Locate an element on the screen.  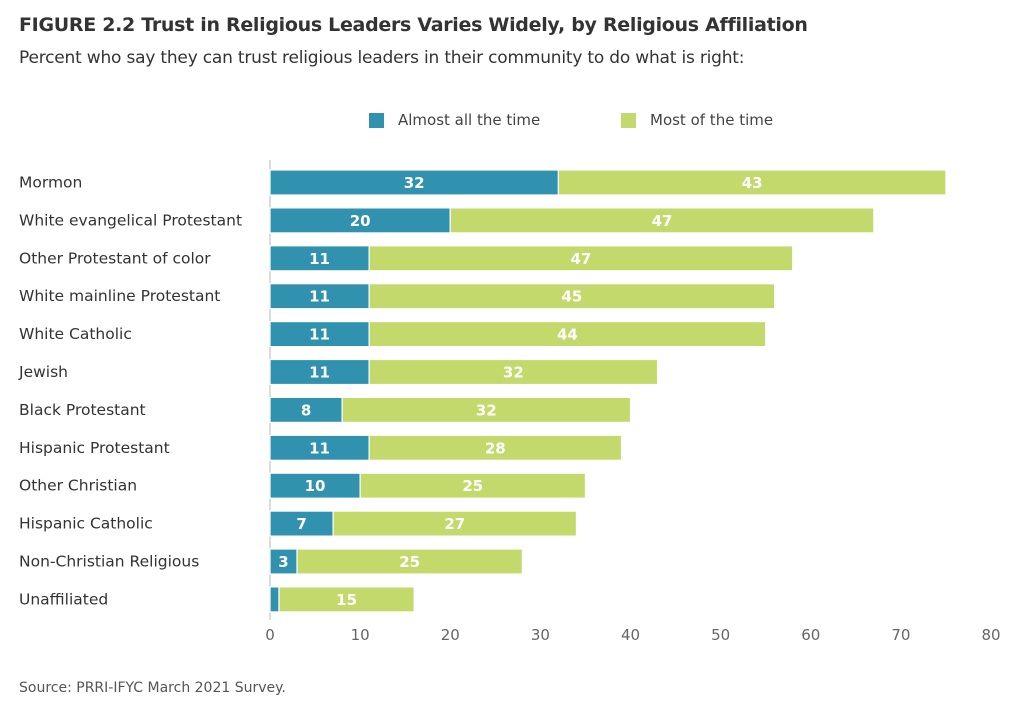
category-label: Black Protestant is located at coordinates (82, 410).